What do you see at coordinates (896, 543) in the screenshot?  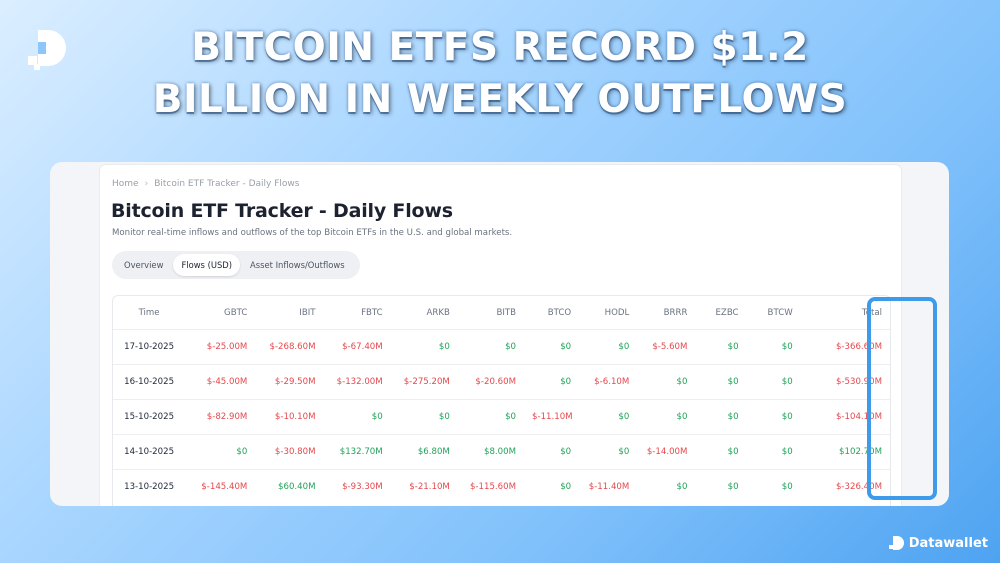 I see `datawallet-mark-icon` at bounding box center [896, 543].